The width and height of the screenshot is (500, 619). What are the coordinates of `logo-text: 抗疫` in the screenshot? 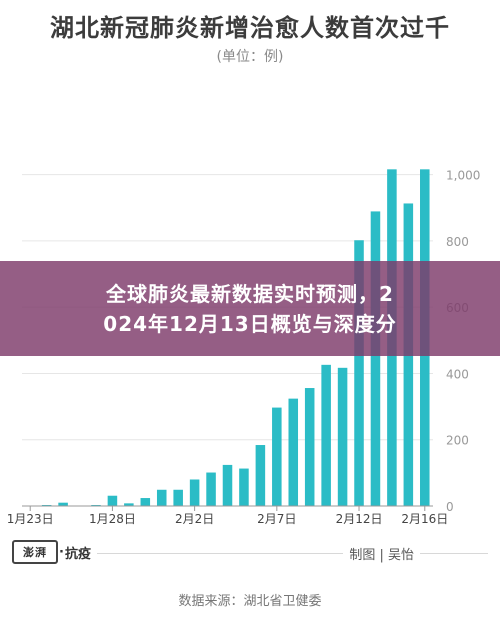 It's located at (77, 554).